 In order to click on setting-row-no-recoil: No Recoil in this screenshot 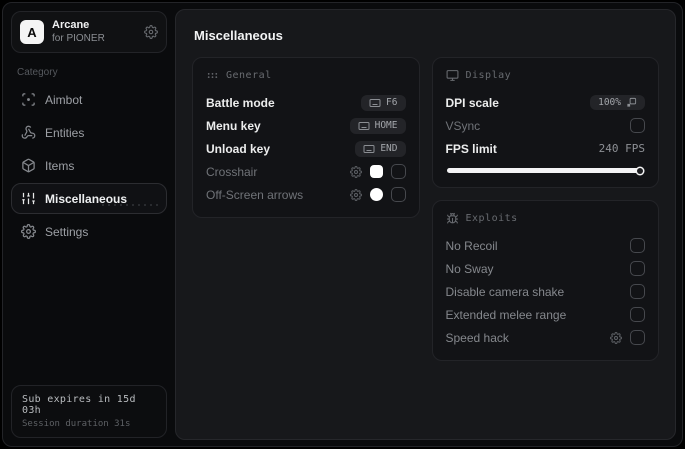, I will do `click(545, 245)`.